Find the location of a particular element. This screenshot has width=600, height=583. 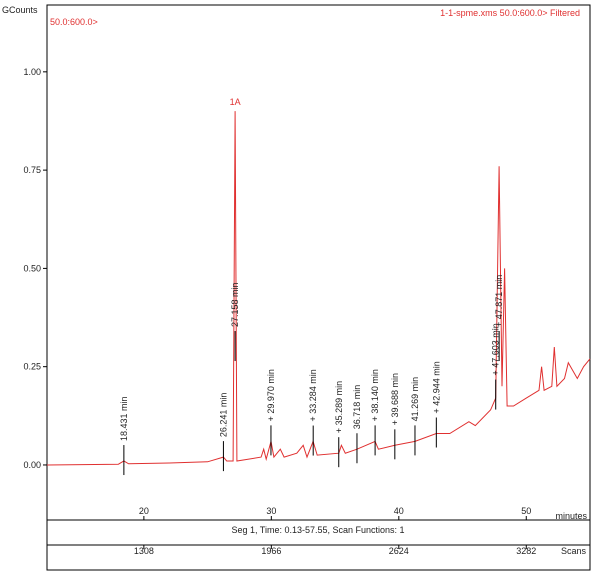

peak-annotation: 36.718 min is located at coordinates (357, 407).